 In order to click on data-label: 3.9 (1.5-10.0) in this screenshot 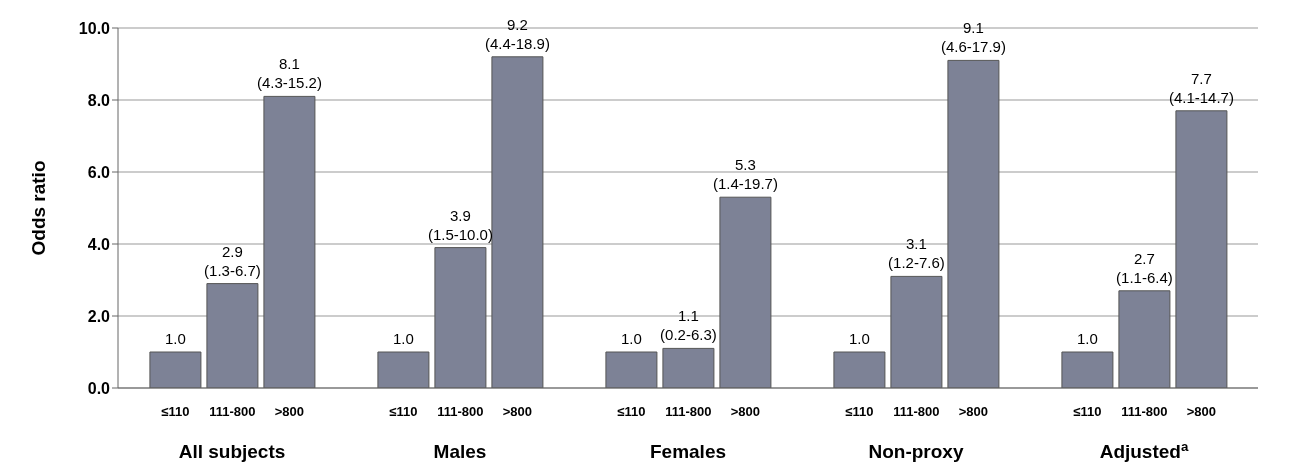, I will do `click(460, 224)`.